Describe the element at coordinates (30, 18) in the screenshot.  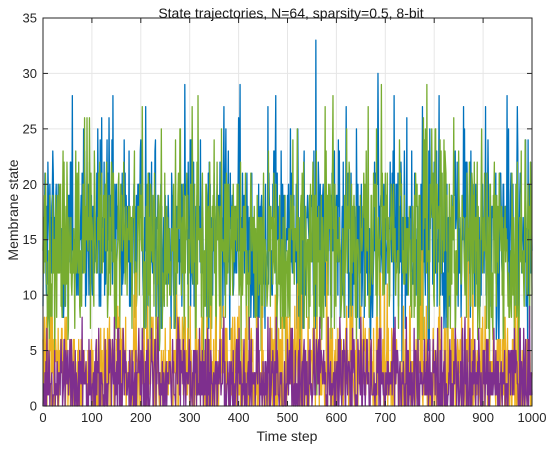
I see `y-tick-label: 35` at that location.